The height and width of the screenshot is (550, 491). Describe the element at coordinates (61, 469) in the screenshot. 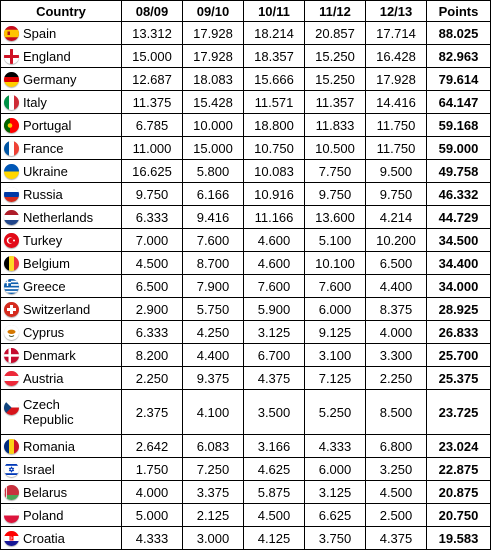

I see `country-cell: Israel` at that location.